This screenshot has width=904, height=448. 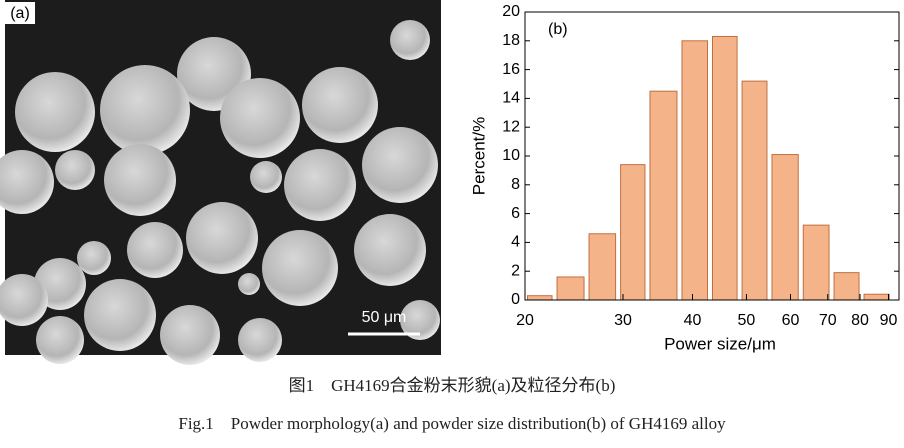 What do you see at coordinates (515, 270) in the screenshot?
I see `y-tick-label: 2` at bounding box center [515, 270].